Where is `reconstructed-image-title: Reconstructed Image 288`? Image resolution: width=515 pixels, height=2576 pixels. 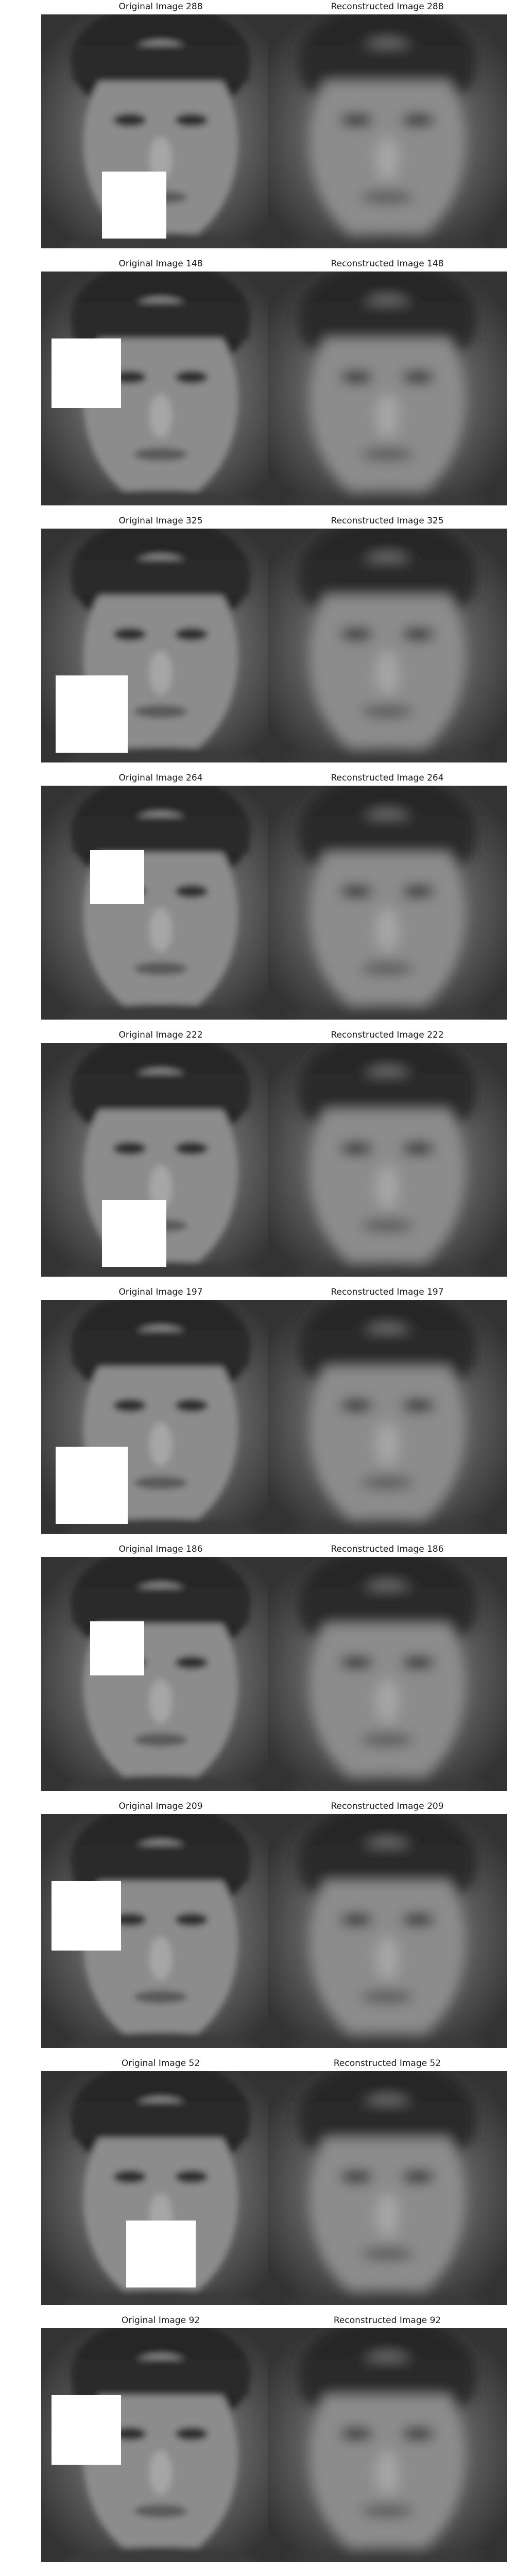 reconstructed-image-title: Reconstructed Image 288 is located at coordinates (387, 7).